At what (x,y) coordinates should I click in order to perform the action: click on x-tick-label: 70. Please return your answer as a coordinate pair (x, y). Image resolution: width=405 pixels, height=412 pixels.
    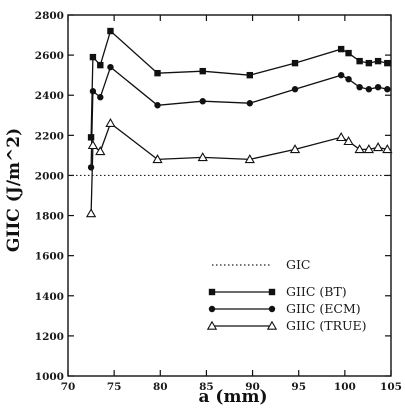
    Looking at the image, I should click on (68, 387).